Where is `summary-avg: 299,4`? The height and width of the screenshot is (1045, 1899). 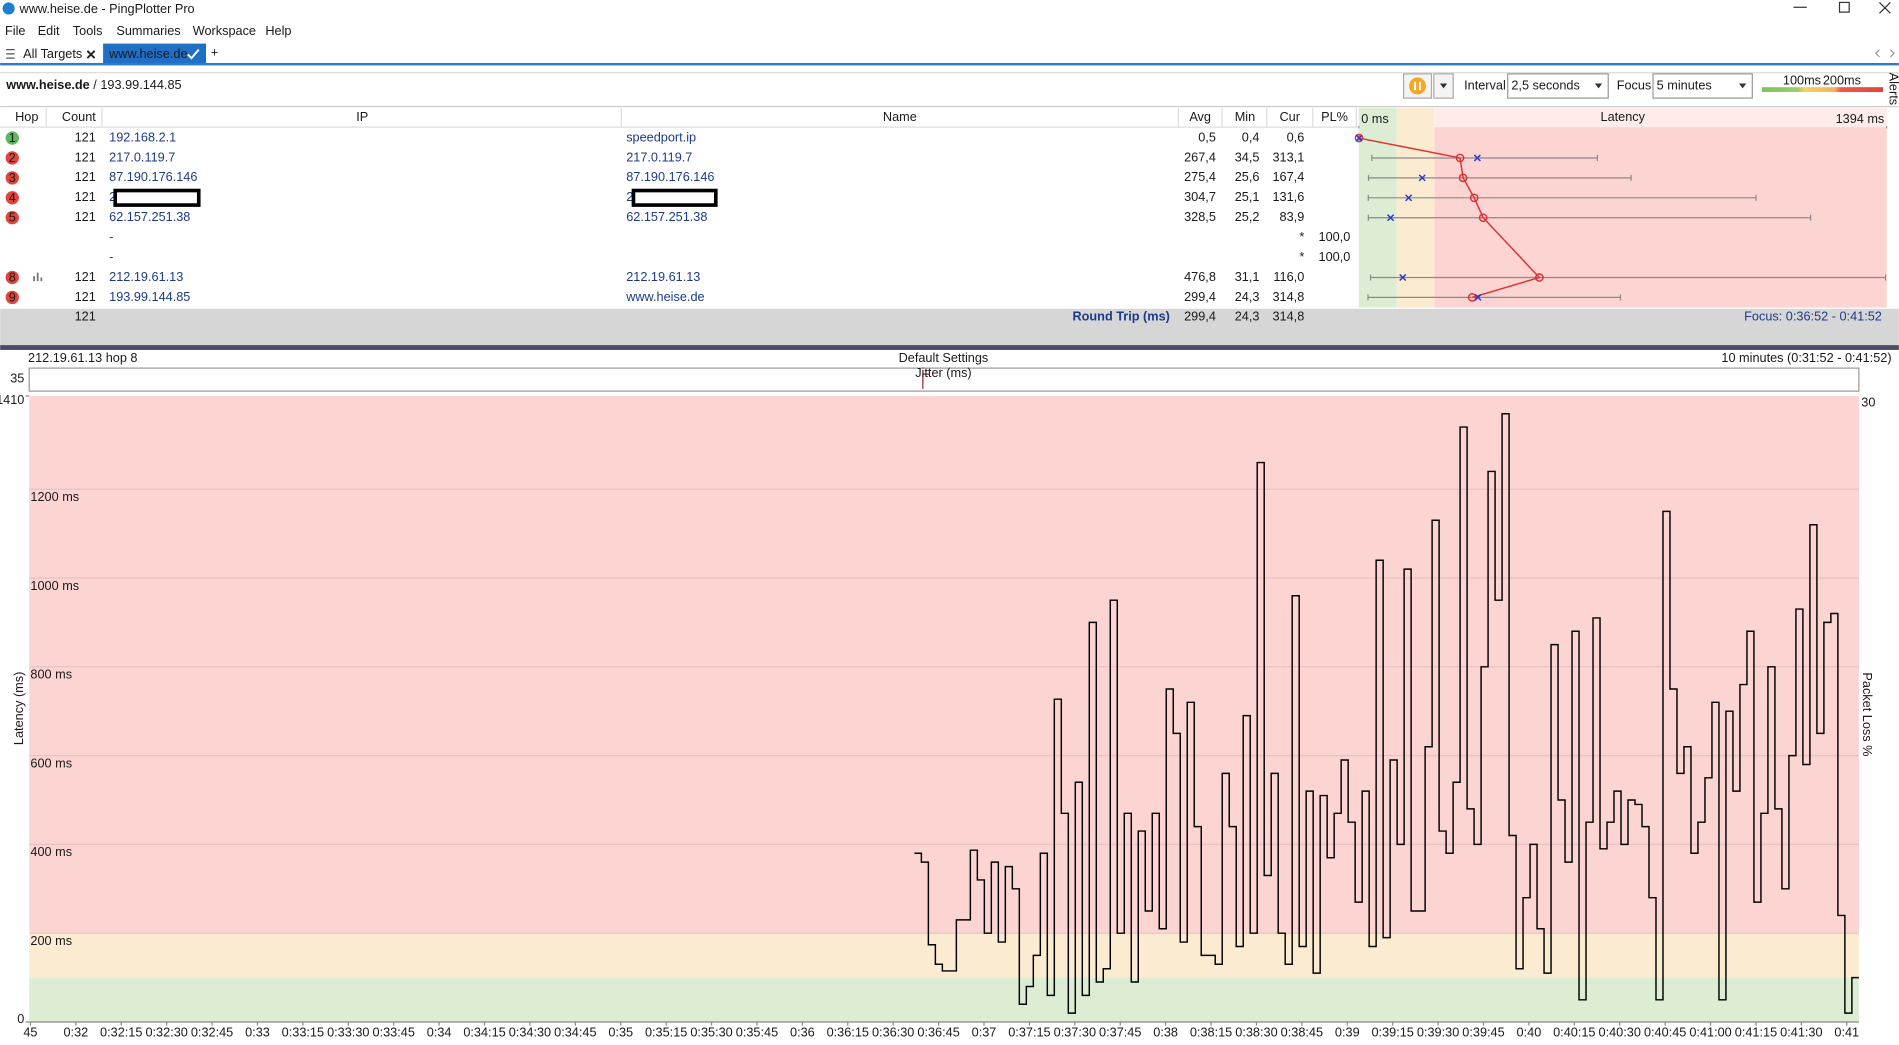 summary-avg: 299,4 is located at coordinates (1200, 316).